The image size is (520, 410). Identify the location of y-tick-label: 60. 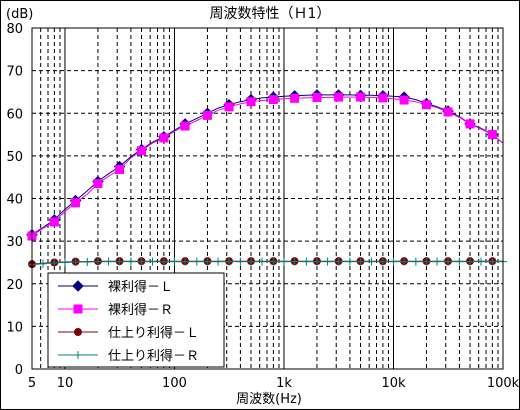
(14, 114).